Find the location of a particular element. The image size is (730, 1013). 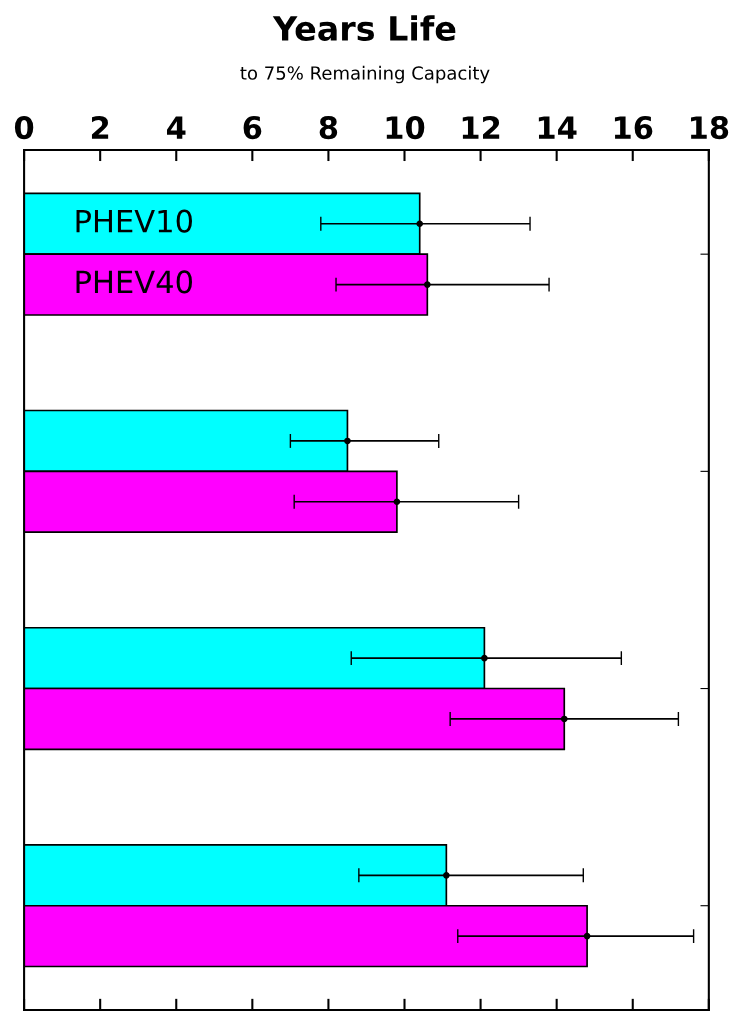

series-label: PHEV40 is located at coordinates (134, 282).